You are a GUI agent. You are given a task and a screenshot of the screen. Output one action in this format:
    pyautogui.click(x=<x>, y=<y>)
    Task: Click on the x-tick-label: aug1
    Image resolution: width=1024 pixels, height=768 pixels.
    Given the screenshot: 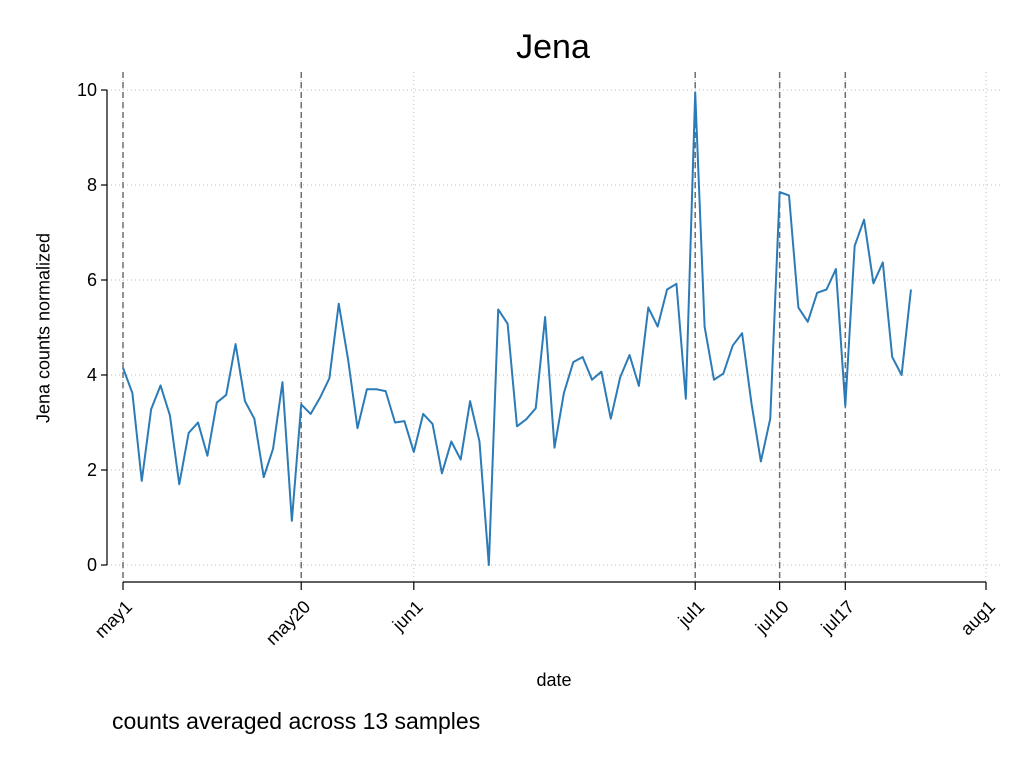 What is the action you would take?
    pyautogui.click(x=978, y=618)
    